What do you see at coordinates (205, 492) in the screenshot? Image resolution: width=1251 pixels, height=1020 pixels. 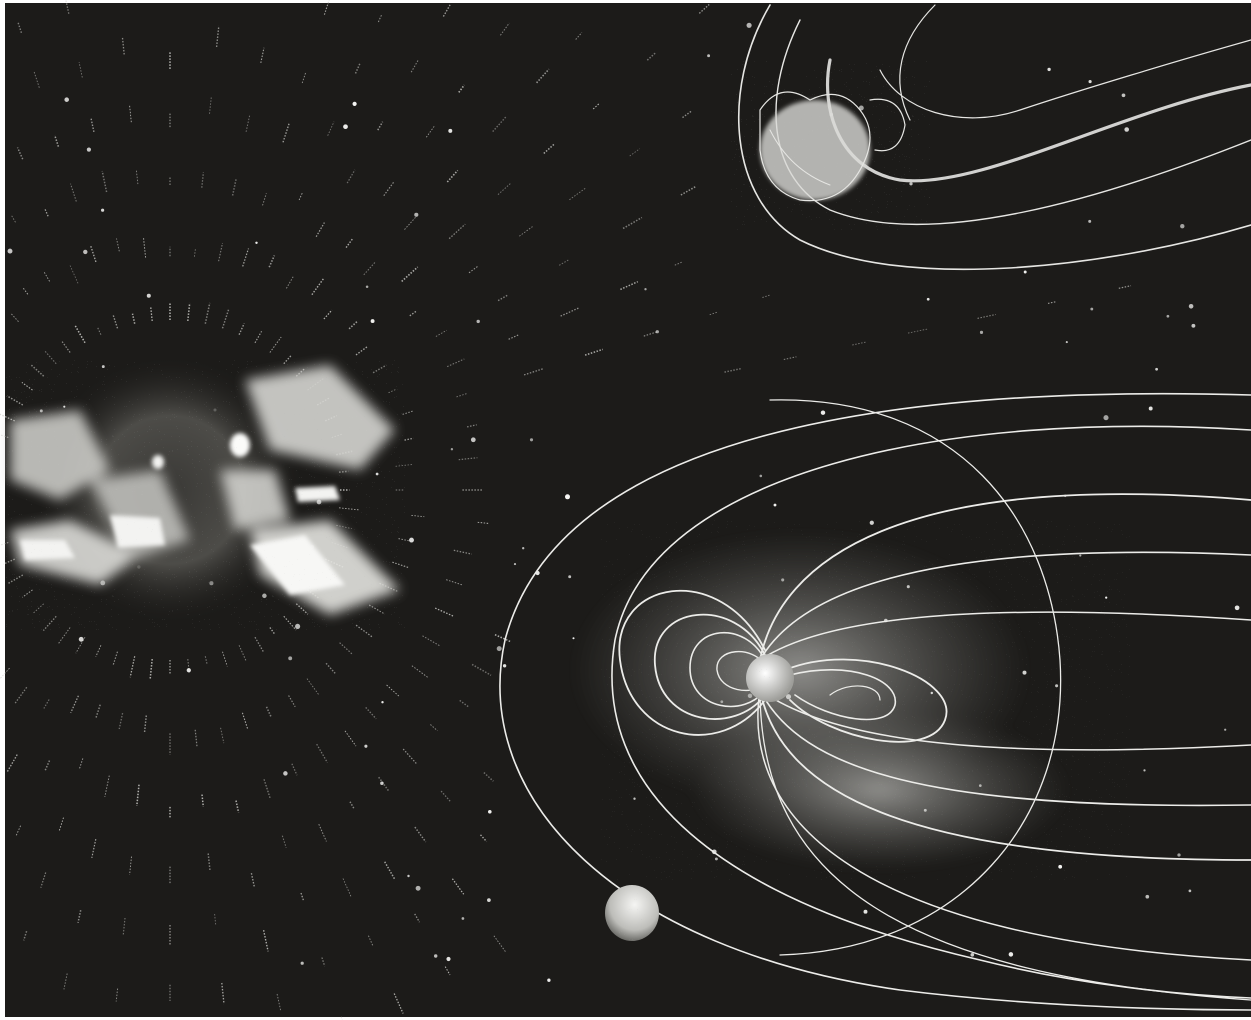 I see `sun-corona` at bounding box center [205, 492].